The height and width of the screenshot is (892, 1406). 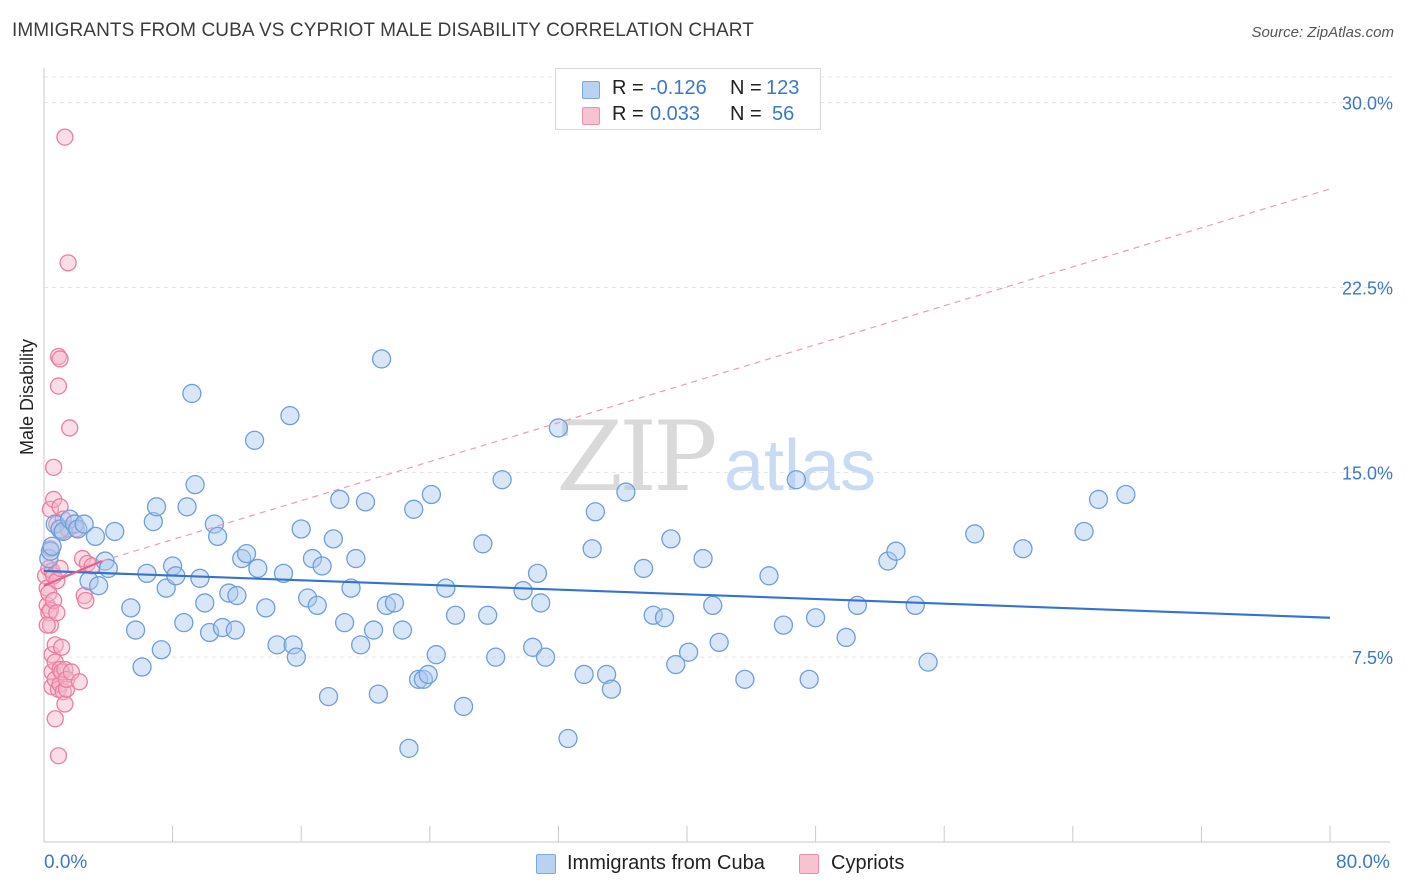 What do you see at coordinates (73, 573) in the screenshot?
I see `cypriots-trend-line` at bounding box center [73, 573].